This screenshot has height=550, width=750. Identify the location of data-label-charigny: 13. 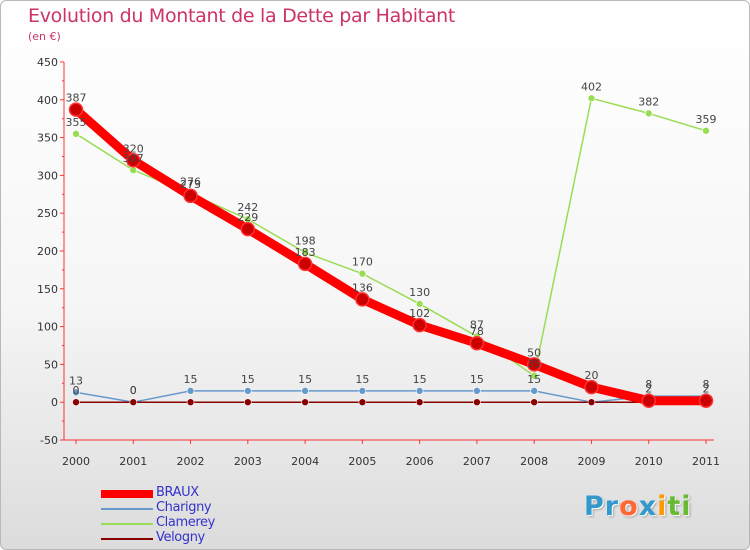
(76, 380).